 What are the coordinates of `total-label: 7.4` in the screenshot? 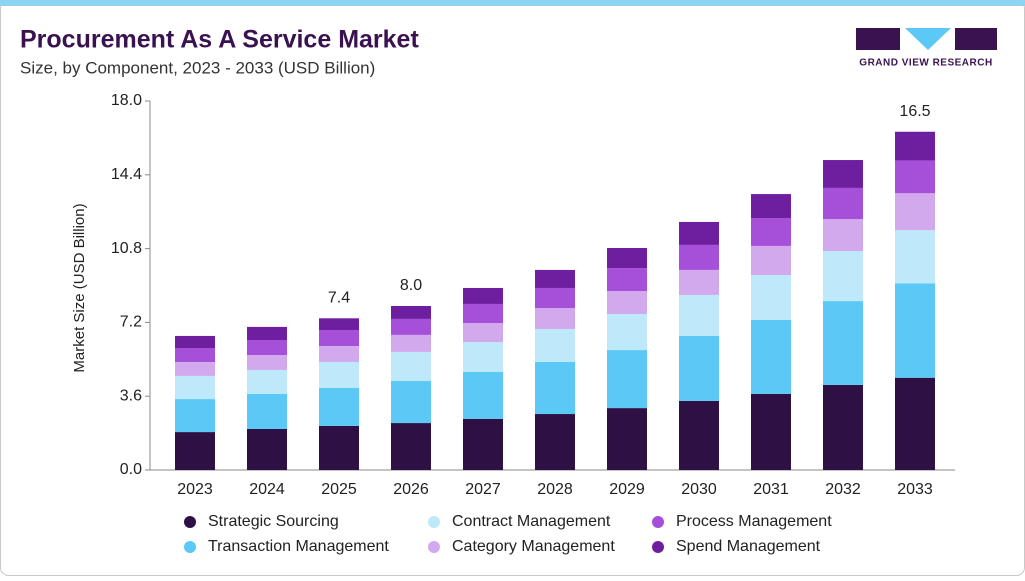 It's located at (339, 298).